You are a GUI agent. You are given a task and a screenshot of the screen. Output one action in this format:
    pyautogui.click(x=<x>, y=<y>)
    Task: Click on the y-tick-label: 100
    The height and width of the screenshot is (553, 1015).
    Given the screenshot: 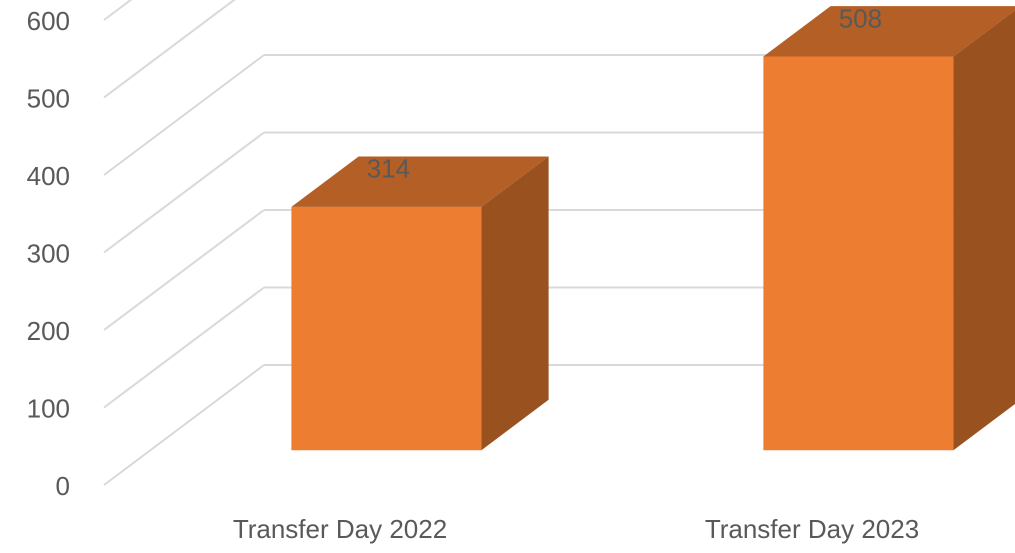 What is the action you would take?
    pyautogui.click(x=48, y=408)
    